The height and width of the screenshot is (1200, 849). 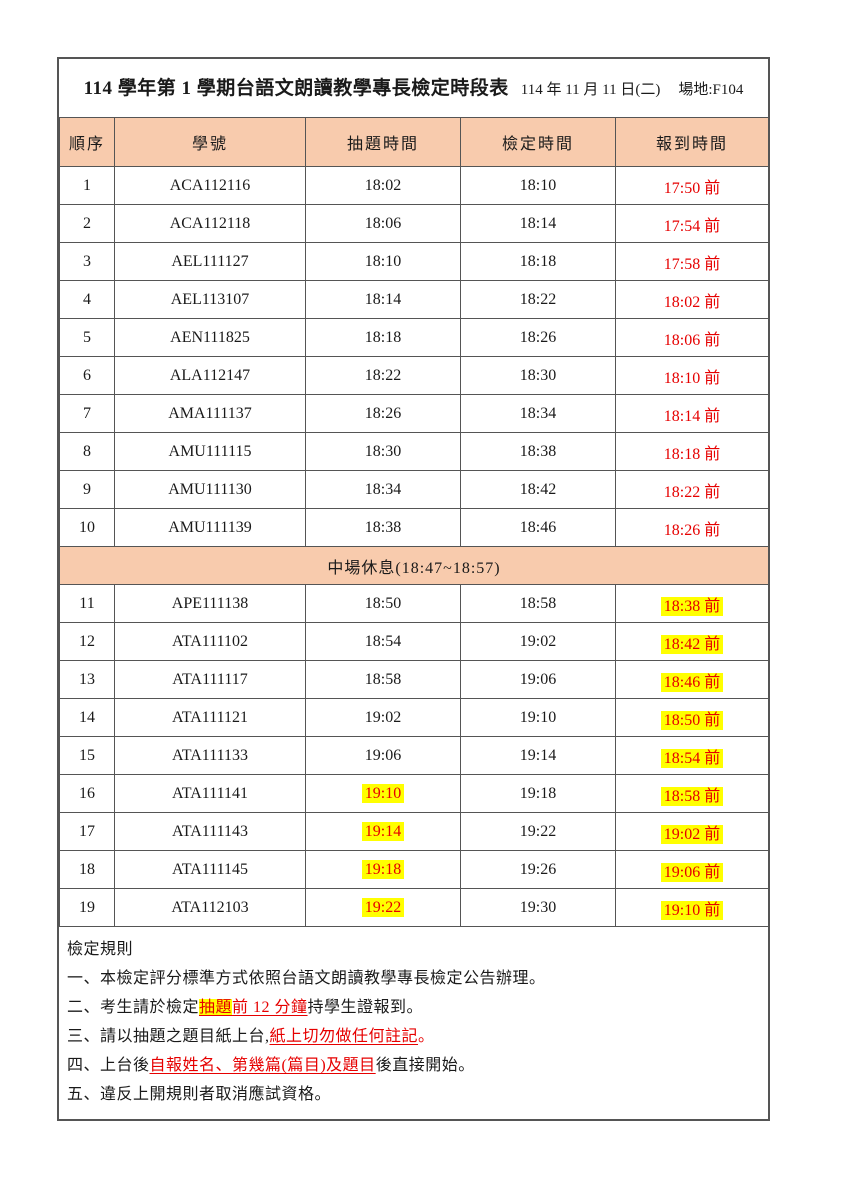 I want to click on cell-student-id: AEN111825, so click(x=210, y=337).